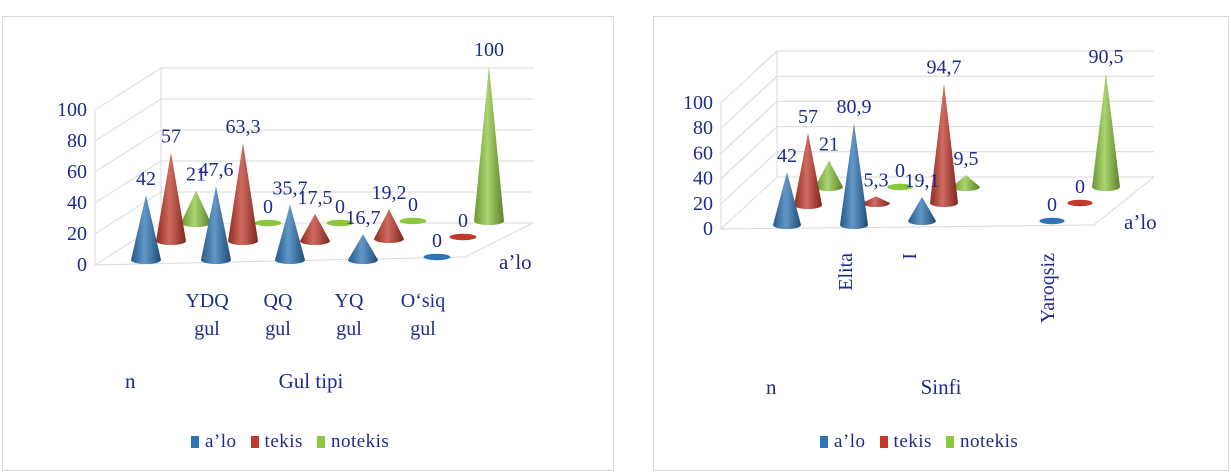 This screenshot has width=1231, height=473. What do you see at coordinates (703, 153) in the screenshot?
I see `y-tick-label: 60` at bounding box center [703, 153].